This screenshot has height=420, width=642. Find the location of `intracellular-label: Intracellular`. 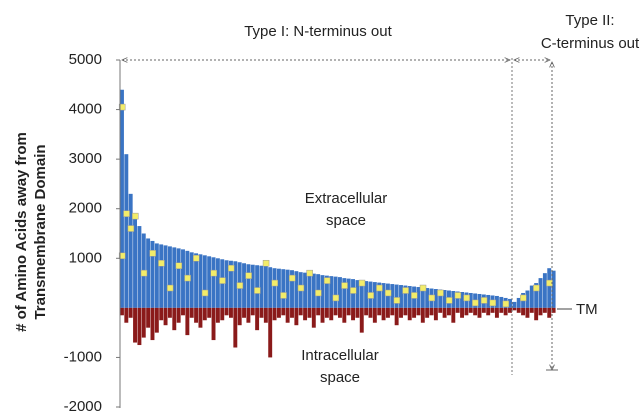

intracellular-label: Intracellular is located at coordinates (340, 355).